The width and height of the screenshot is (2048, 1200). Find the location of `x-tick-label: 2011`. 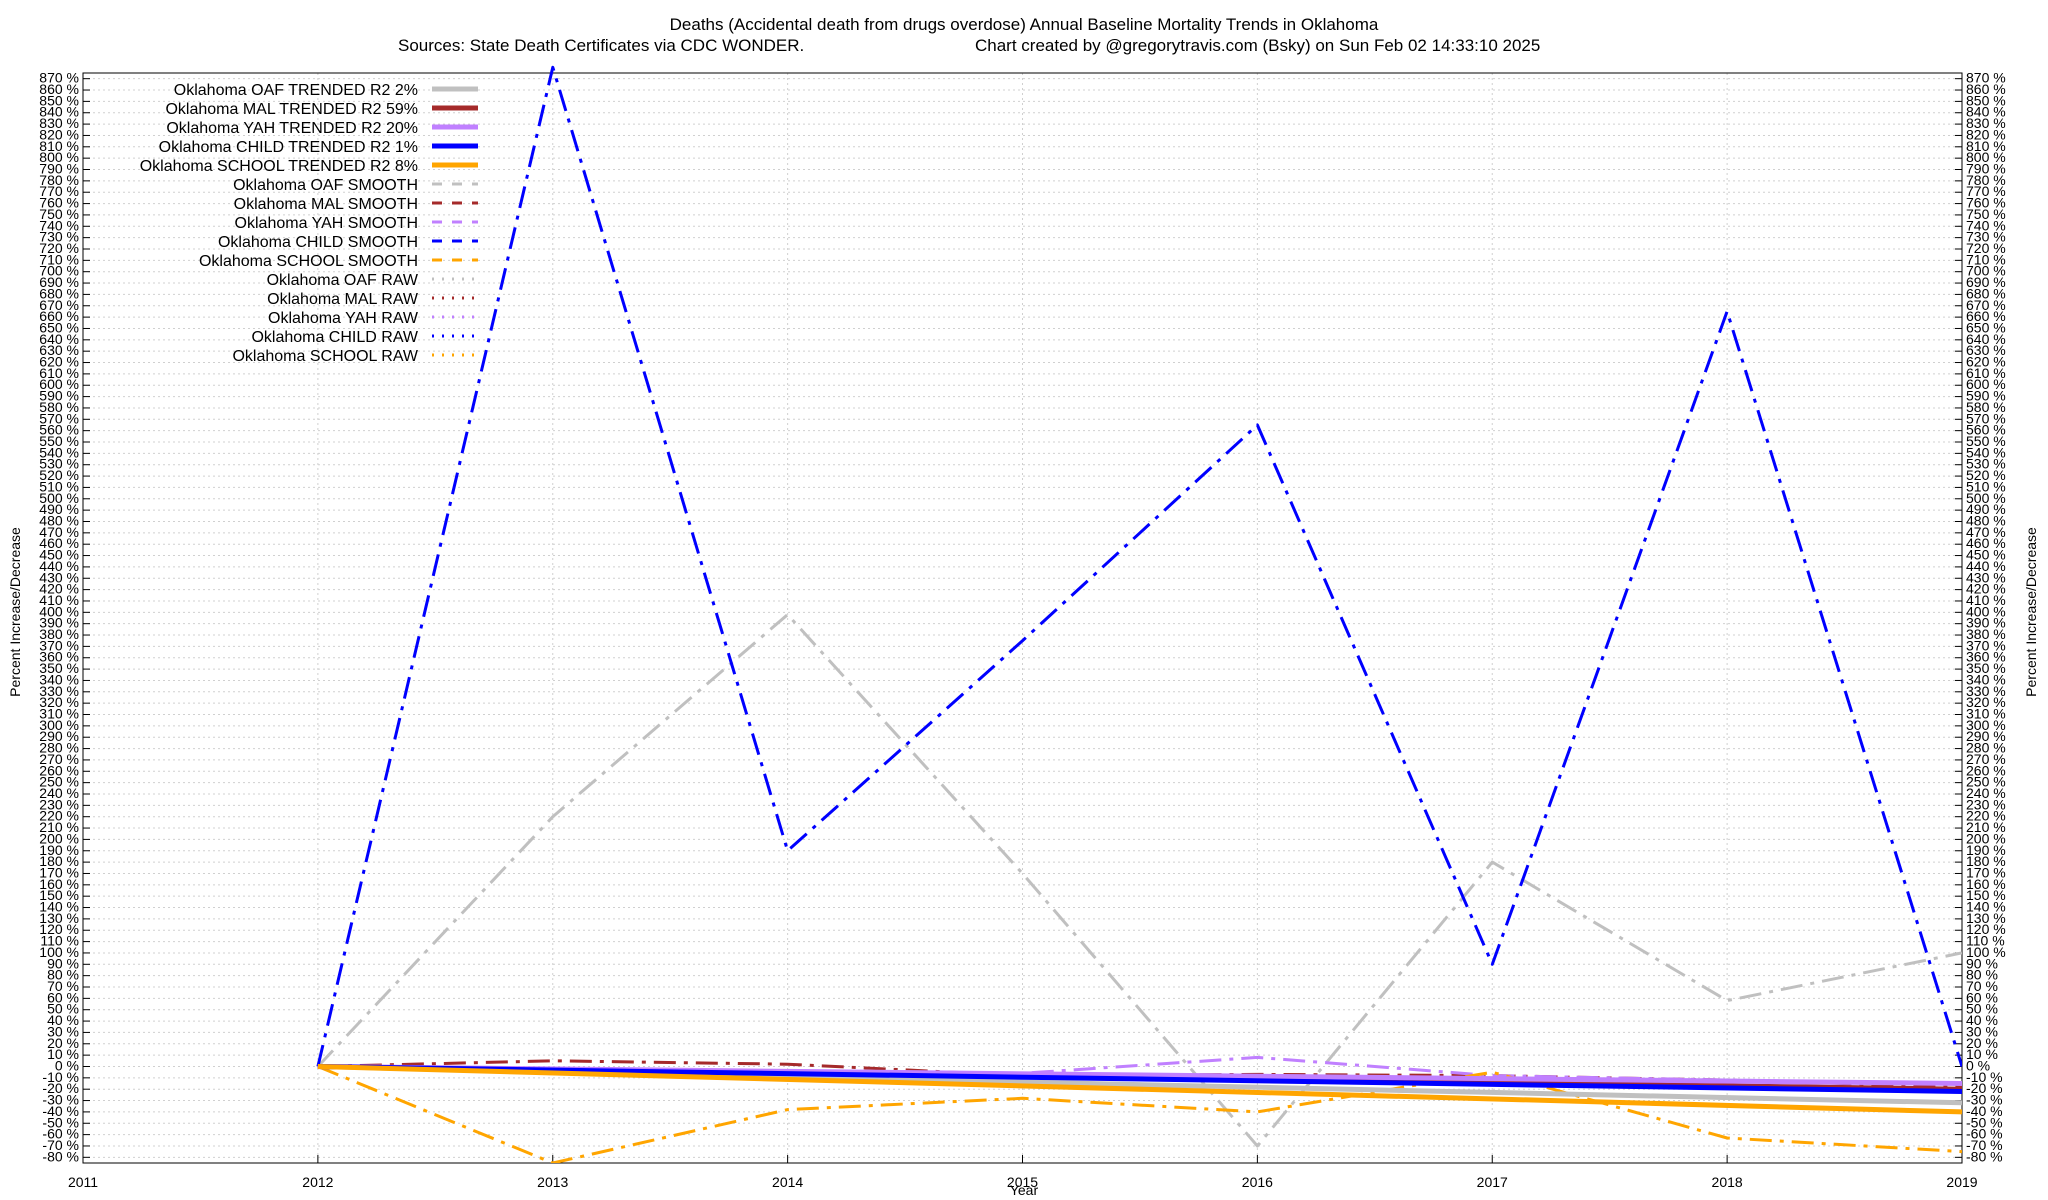

x-tick-label: 2011 is located at coordinates (83, 1182).